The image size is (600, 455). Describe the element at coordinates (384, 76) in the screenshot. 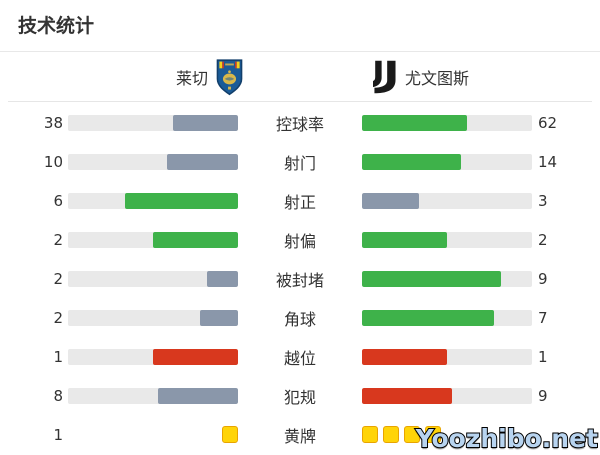

I see `juventus-logo-icon` at that location.